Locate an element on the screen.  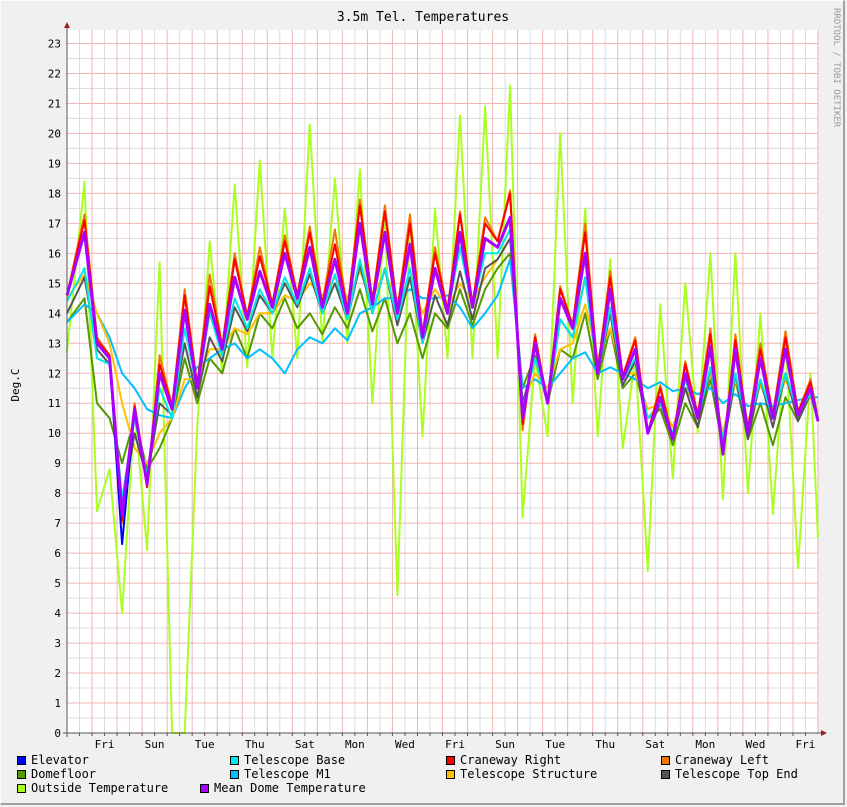
legend-item: Telescope Structure is located at coordinates (521, 774).